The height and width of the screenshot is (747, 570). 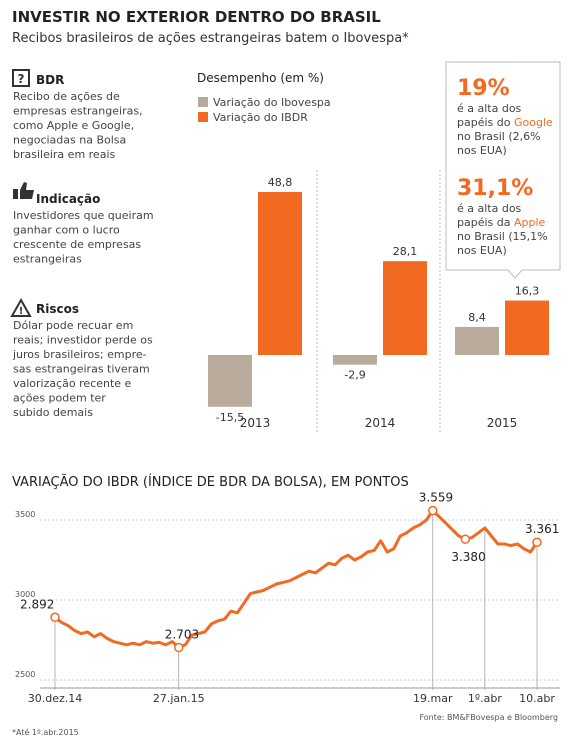 I want to click on callout-text: no Brasil (2,6%, so click(x=499, y=136).